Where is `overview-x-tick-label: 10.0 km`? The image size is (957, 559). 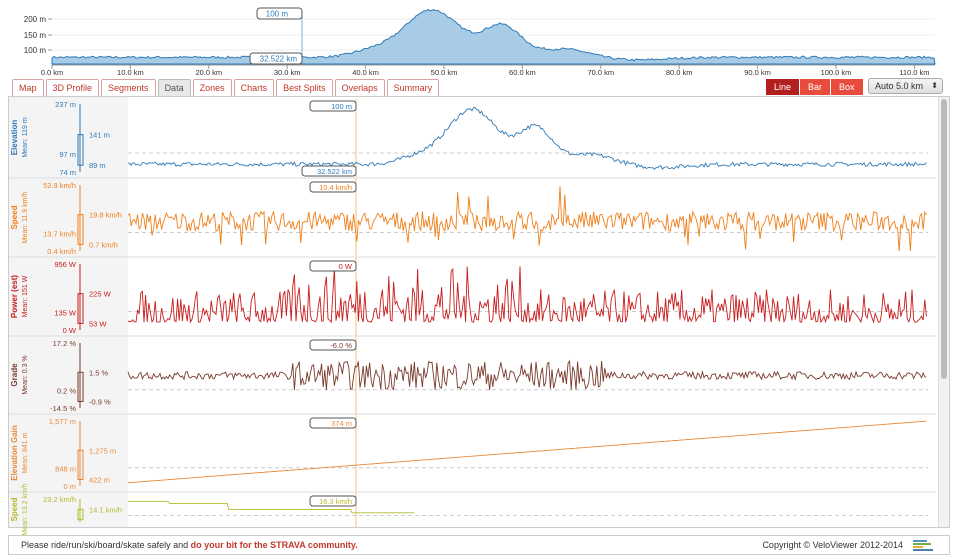 overview-x-tick-label: 10.0 km is located at coordinates (130, 72).